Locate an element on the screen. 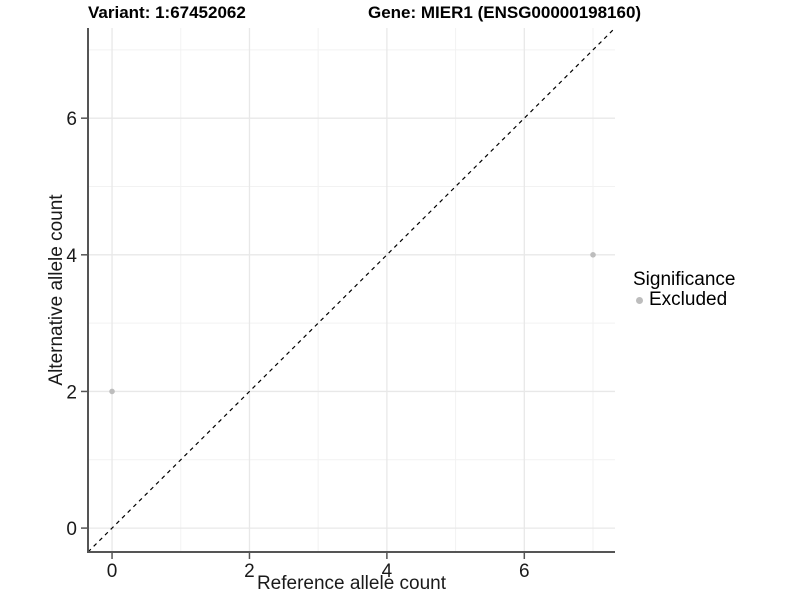 This screenshot has width=800, height=600. legend-point-icon is located at coordinates (639, 300).